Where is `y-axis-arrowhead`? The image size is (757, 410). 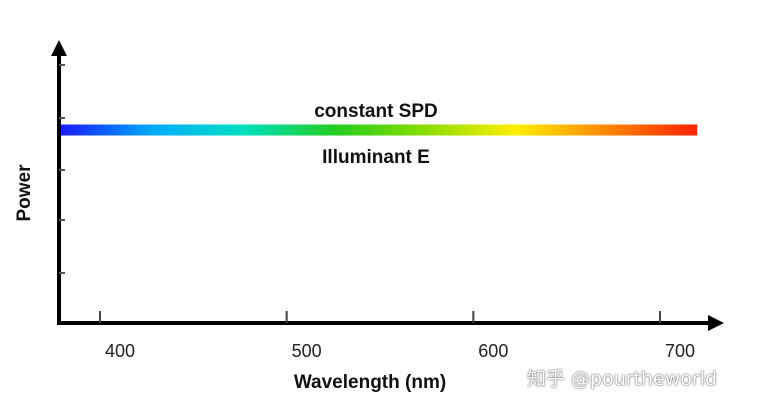 y-axis-arrowhead is located at coordinates (59, 48).